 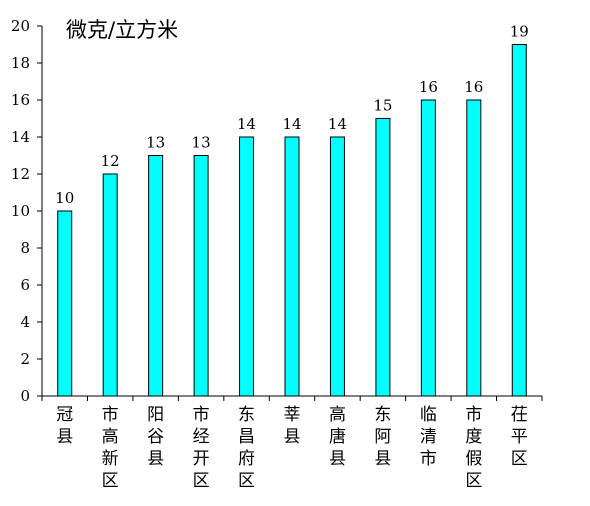 I want to click on x-category-label: 市高新区, so click(x=110, y=448).